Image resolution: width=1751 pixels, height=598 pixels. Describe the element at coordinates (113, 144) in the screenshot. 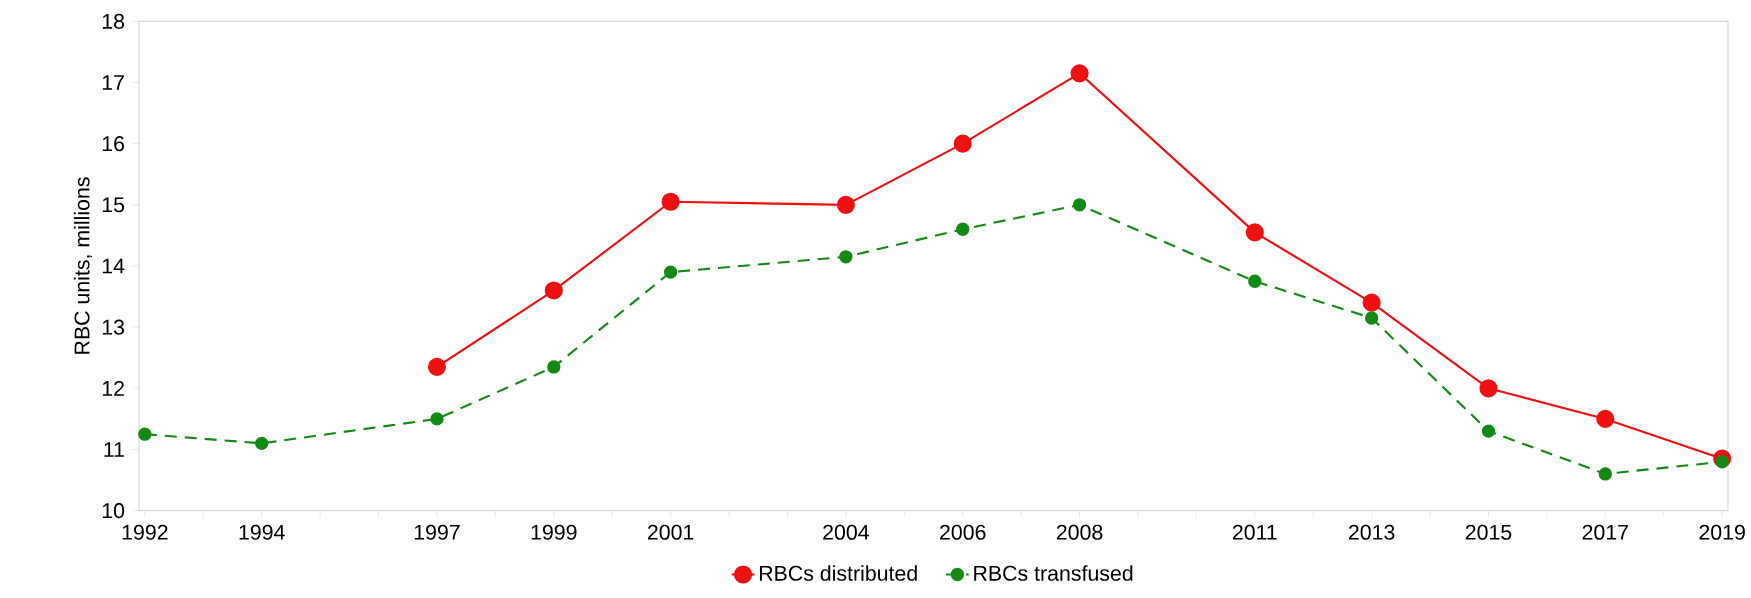

I see `y-tick-label: 16` at that location.